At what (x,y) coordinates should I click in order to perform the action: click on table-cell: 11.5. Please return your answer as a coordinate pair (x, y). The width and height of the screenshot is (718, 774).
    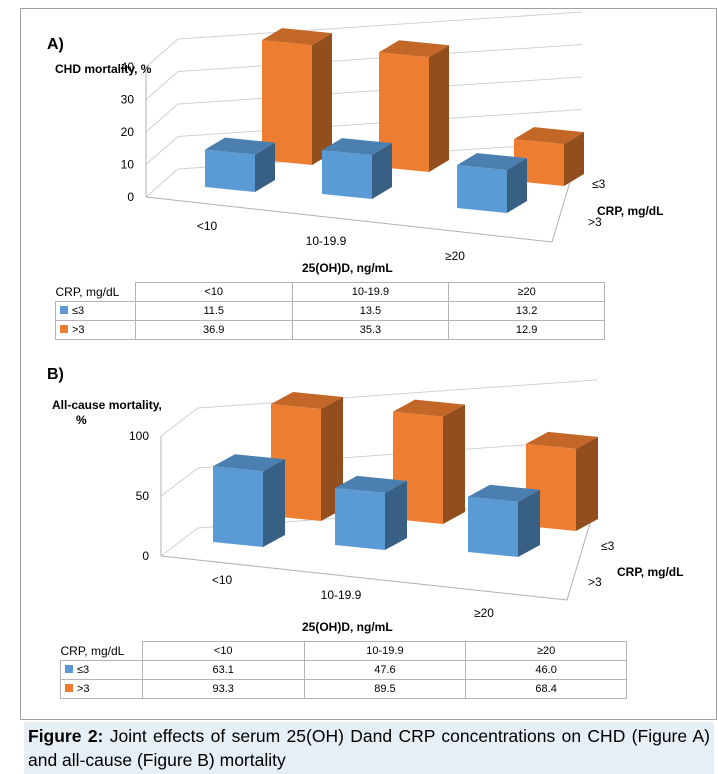
    Looking at the image, I should click on (213, 311).